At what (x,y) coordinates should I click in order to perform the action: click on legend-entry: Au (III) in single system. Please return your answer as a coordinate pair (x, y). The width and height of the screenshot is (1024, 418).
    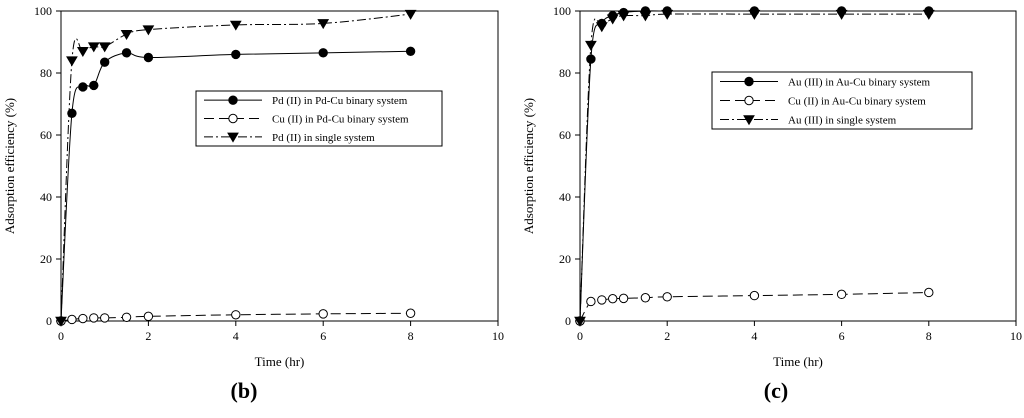
    Looking at the image, I should click on (842, 121).